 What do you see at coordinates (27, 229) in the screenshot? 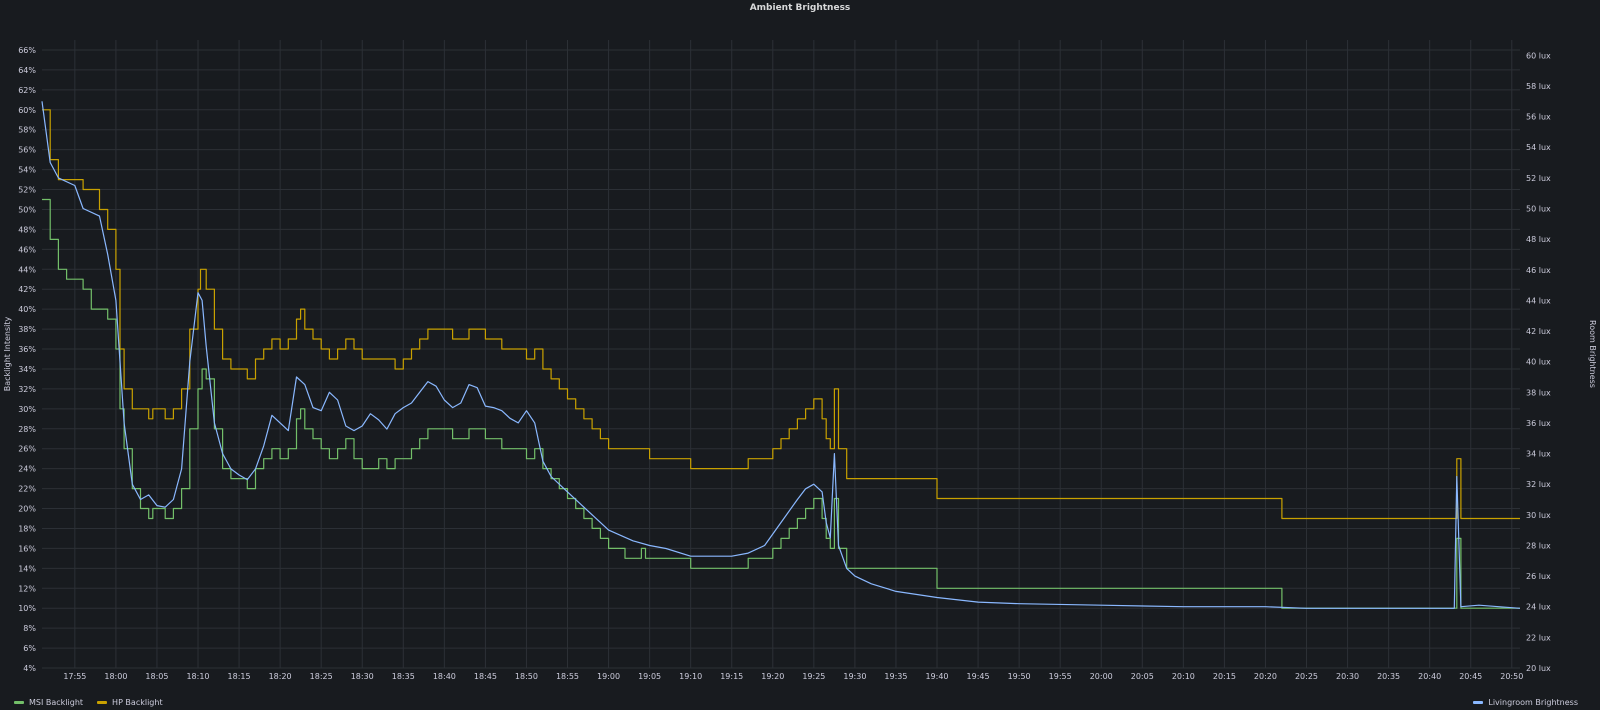
I see `y-tick-label: 48%` at bounding box center [27, 229].